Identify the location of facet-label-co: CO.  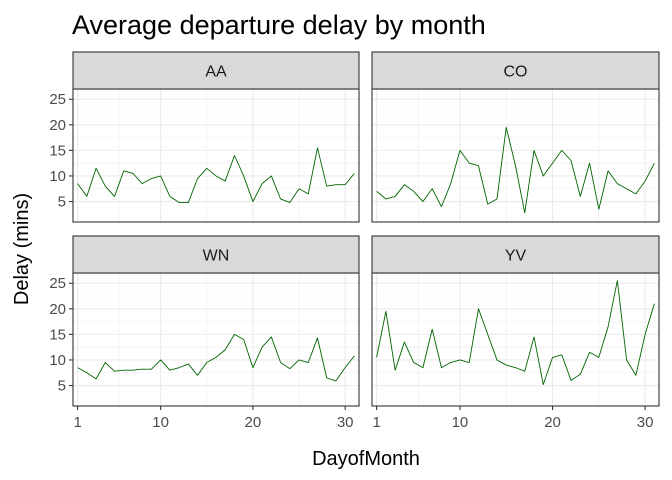
(516, 72).